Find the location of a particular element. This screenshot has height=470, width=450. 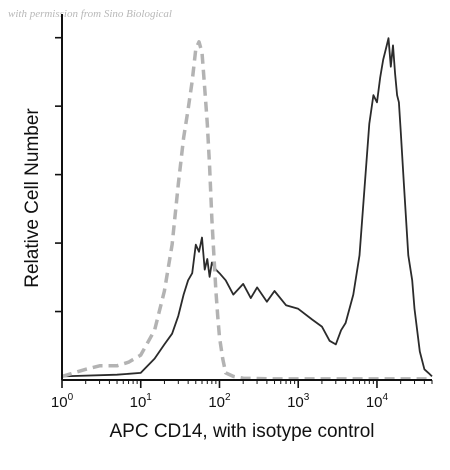

x-axis-title: APC CD14, with isotype control is located at coordinates (241, 431).